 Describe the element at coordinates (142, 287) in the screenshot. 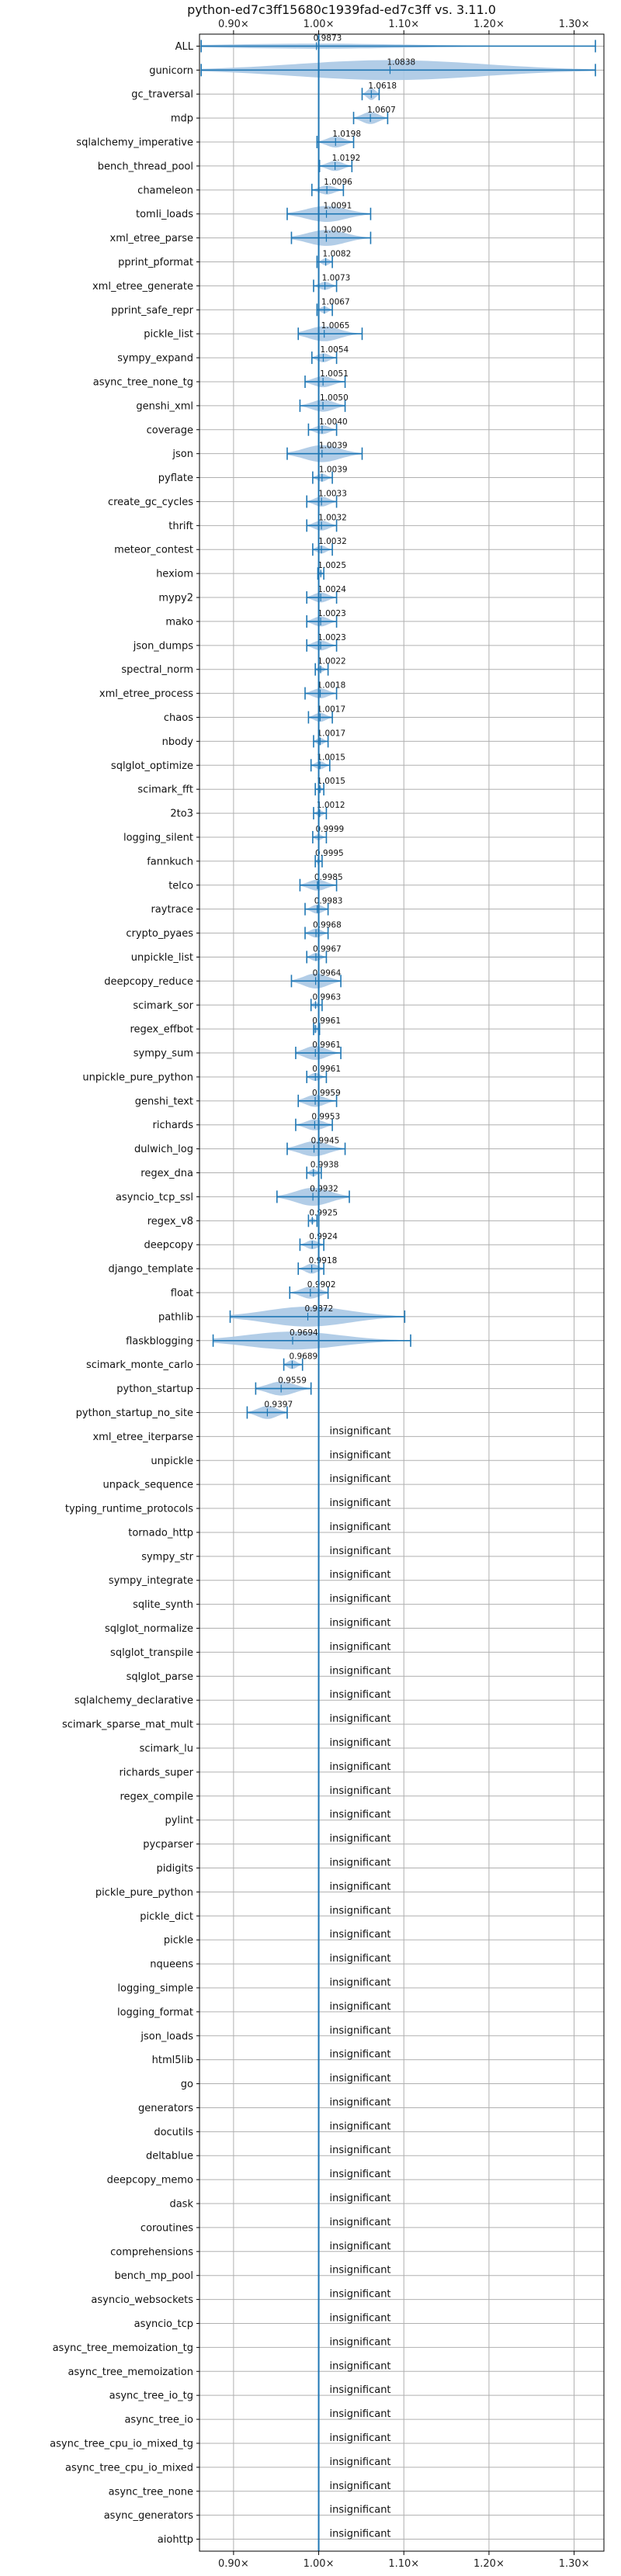

I see `category-label: xml_etree_generate` at that location.